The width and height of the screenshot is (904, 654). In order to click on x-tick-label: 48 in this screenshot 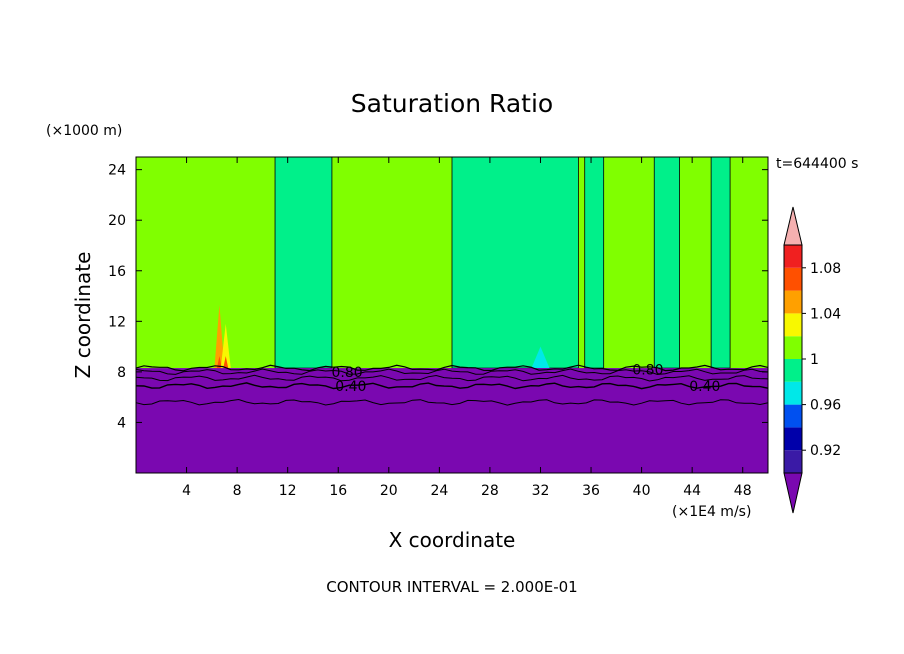, I will do `click(743, 491)`.